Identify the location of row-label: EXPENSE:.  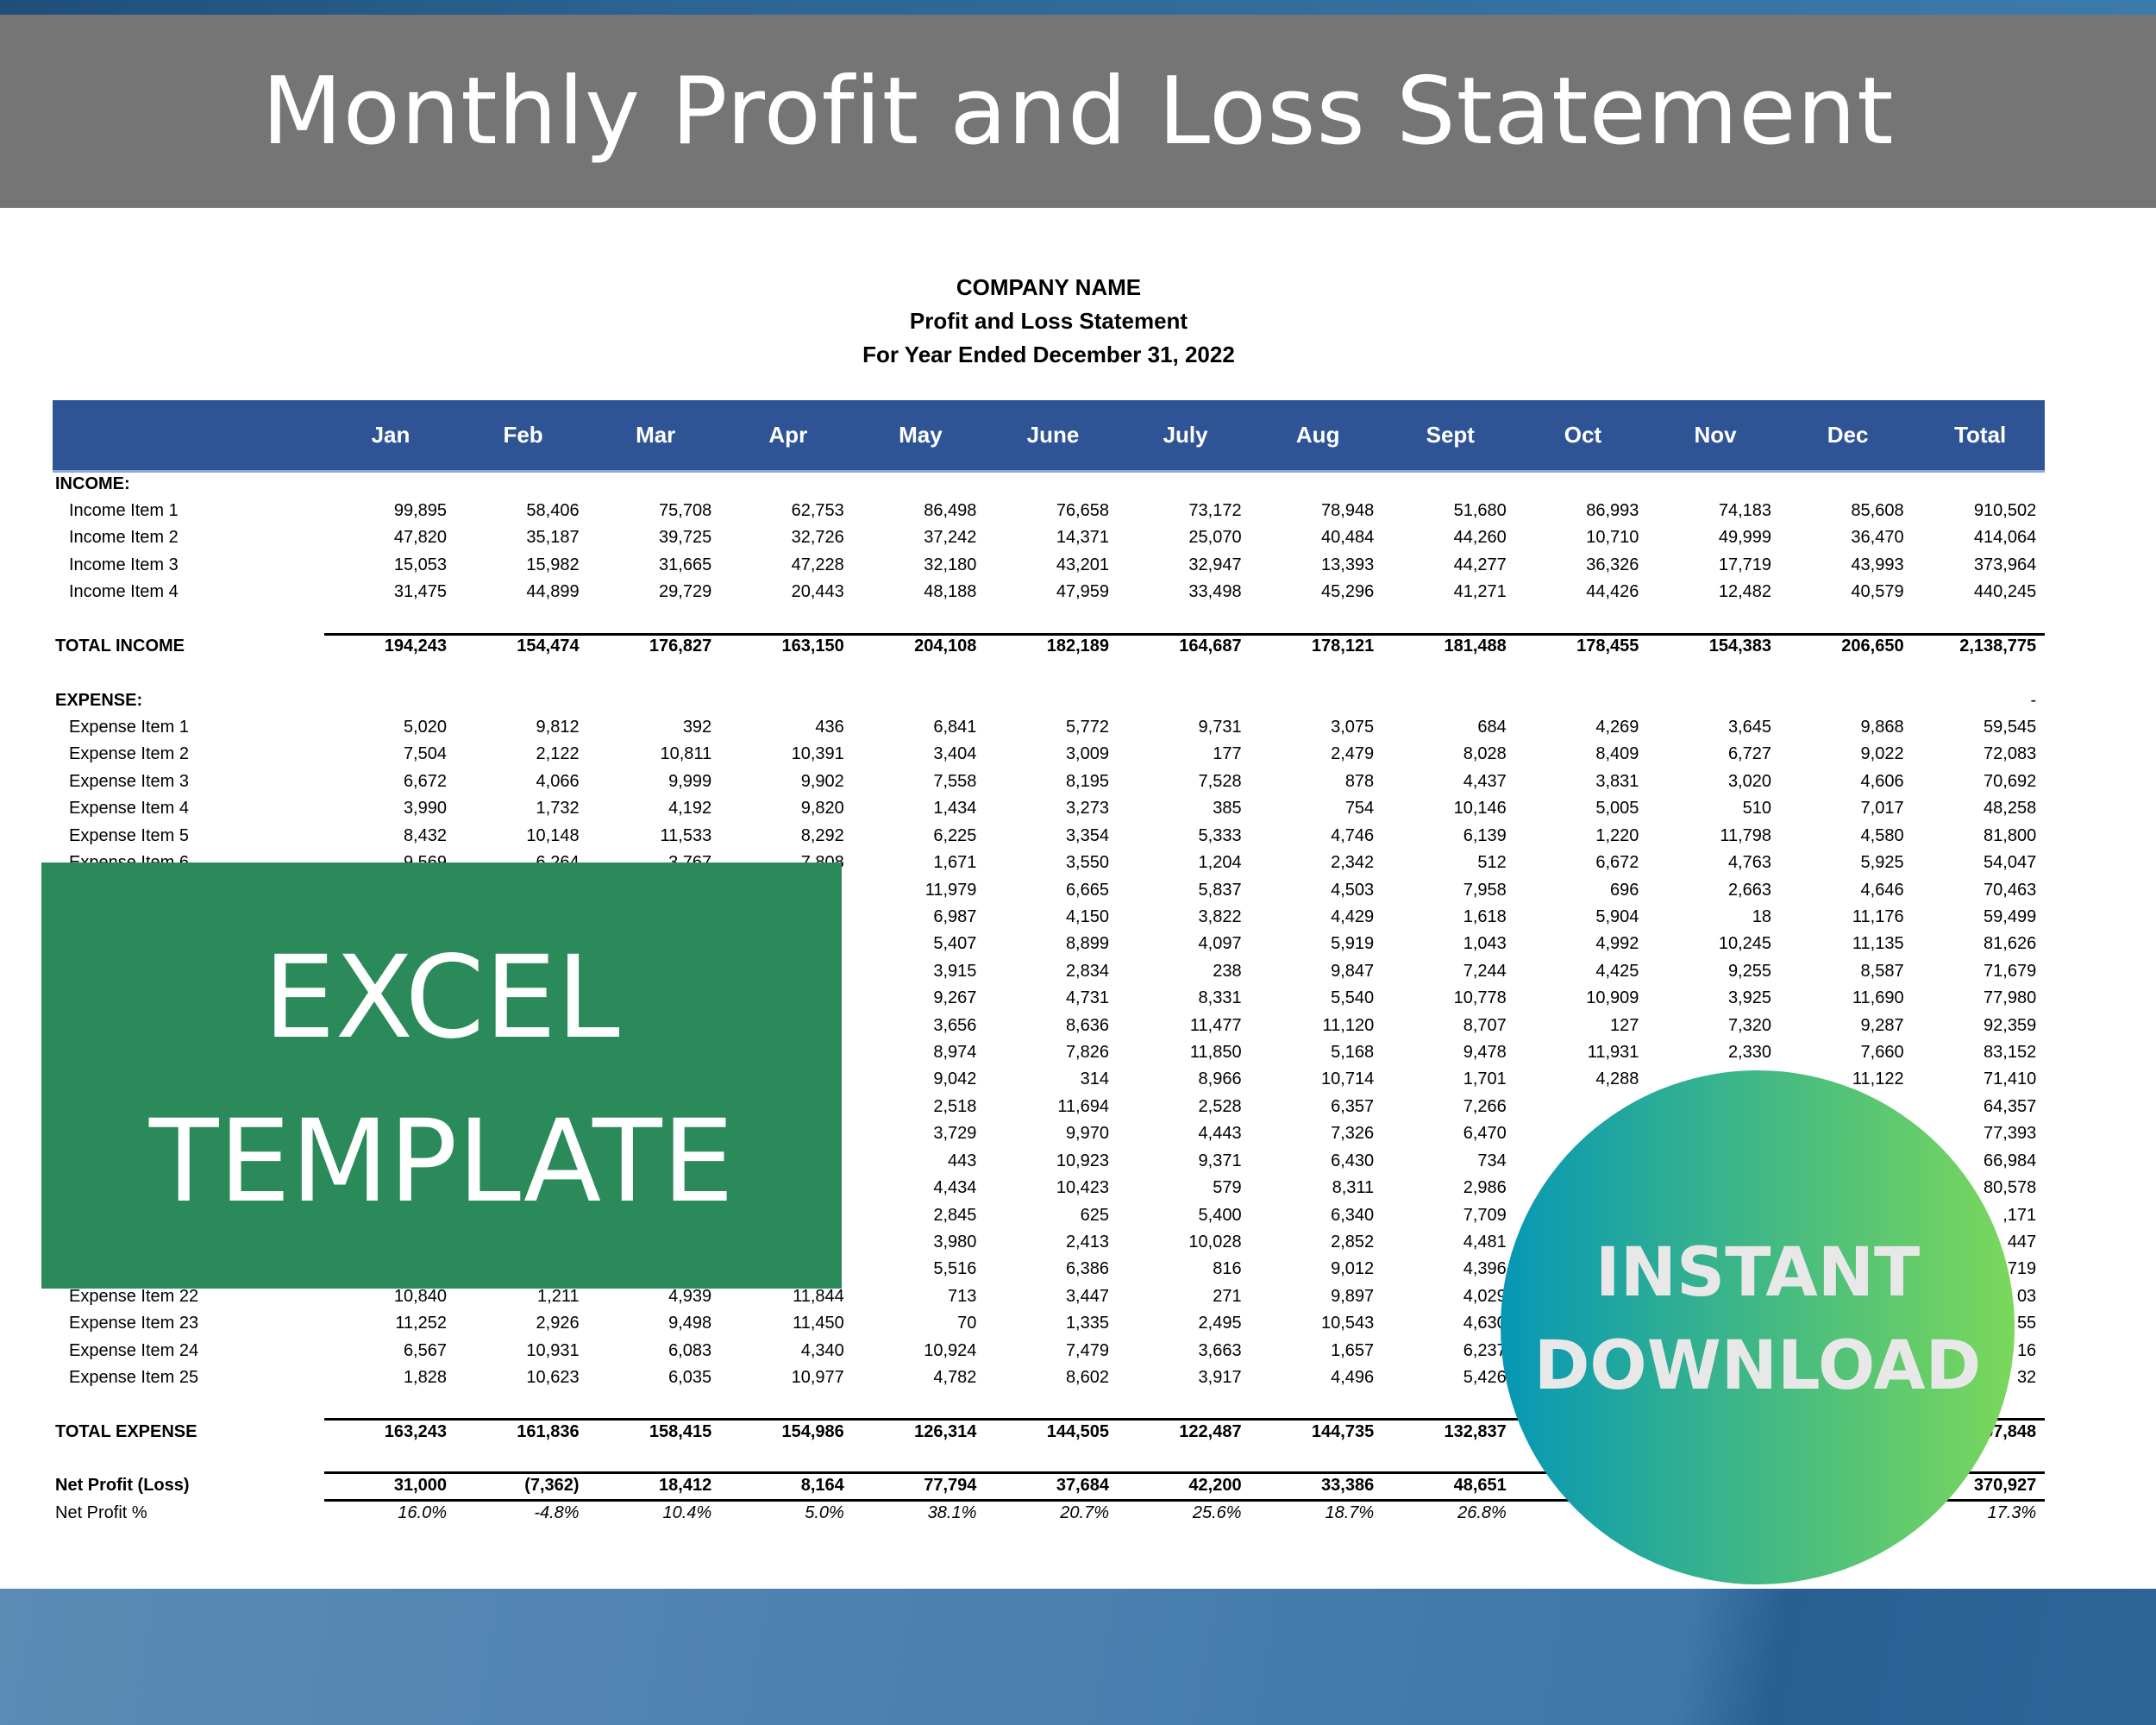
(99, 700).